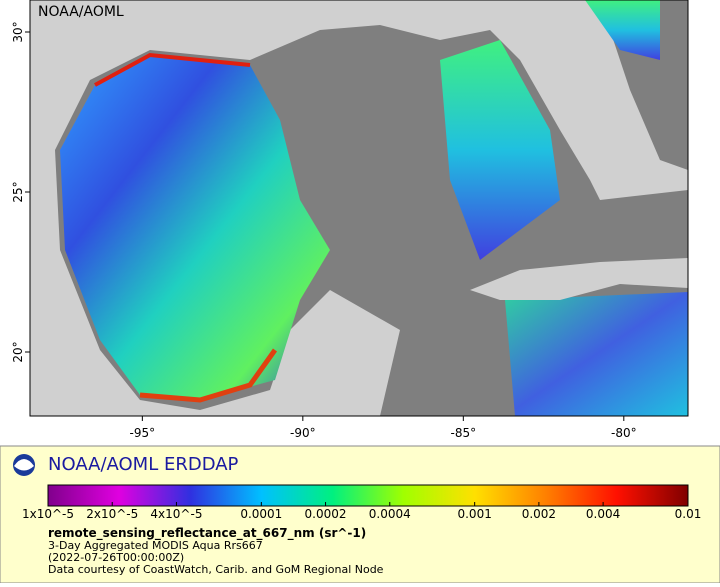  I want to click on colorbar-tick-label: 0.001, so click(474, 514).